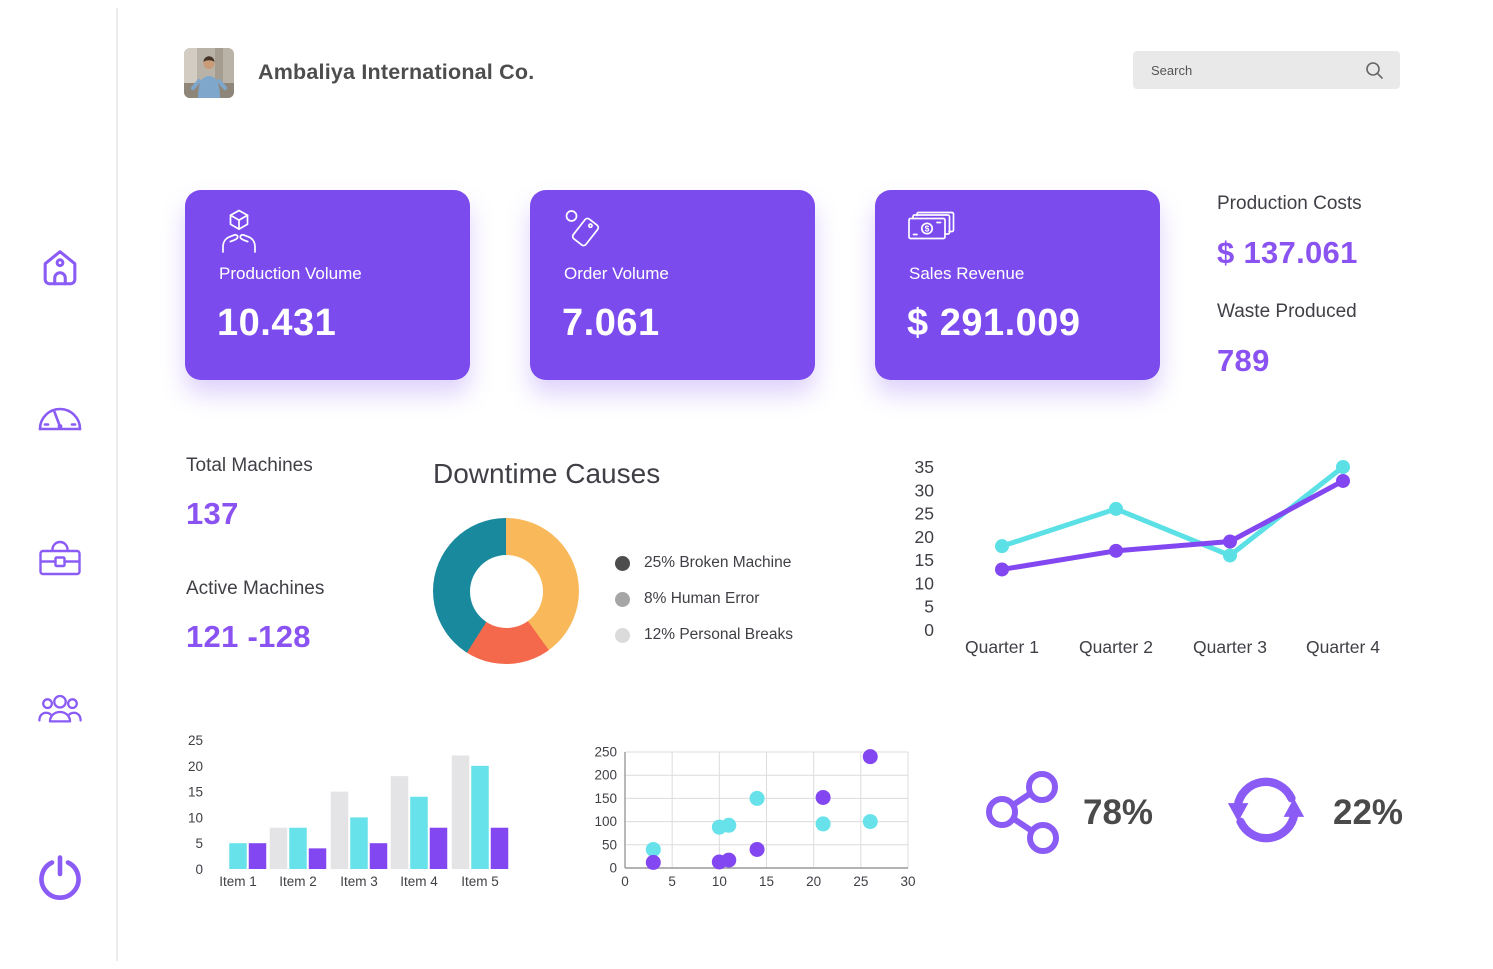 The image size is (1493, 969). What do you see at coordinates (1368, 812) in the screenshot?
I see `sync-percent-value: 22%` at bounding box center [1368, 812].